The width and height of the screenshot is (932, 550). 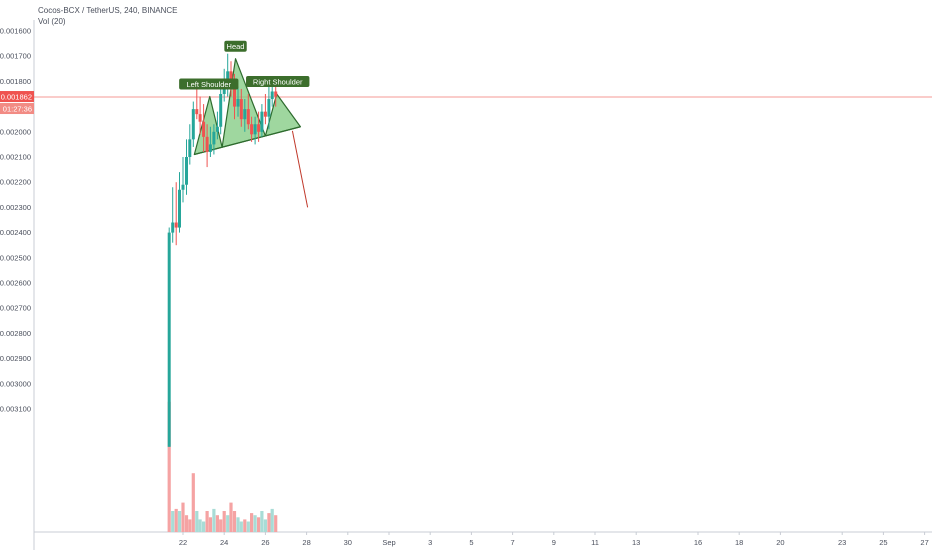 What do you see at coordinates (15, 131) in the screenshot?
I see `price-tick-label: 0.002000` at bounding box center [15, 131].